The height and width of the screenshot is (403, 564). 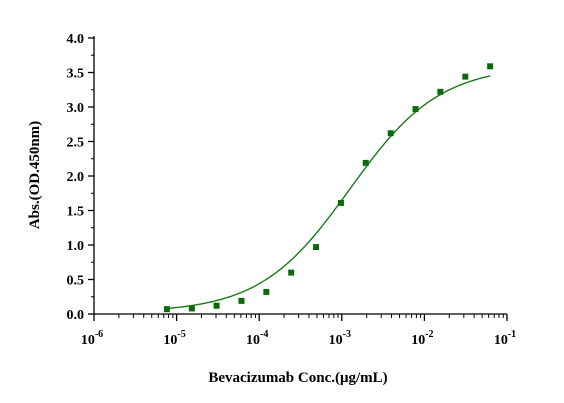 I want to click on y-tick-label: 3.0, so click(x=76, y=108).